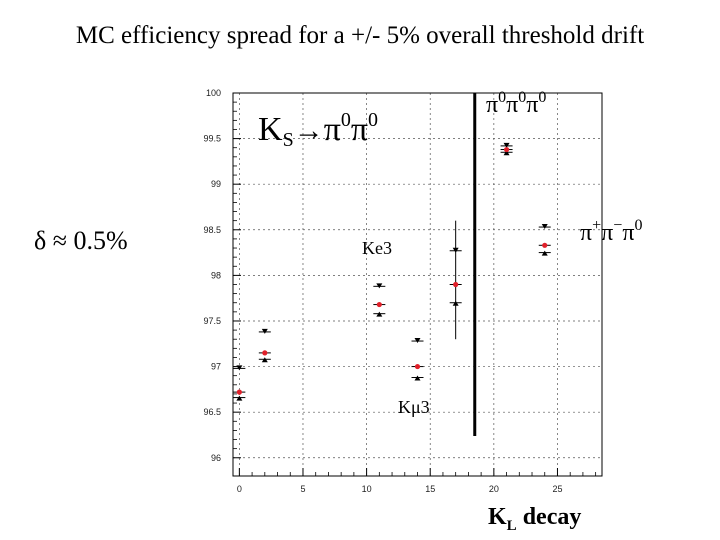  What do you see at coordinates (212, 230) in the screenshot?
I see `y-tick-label: 98.5` at bounding box center [212, 230].